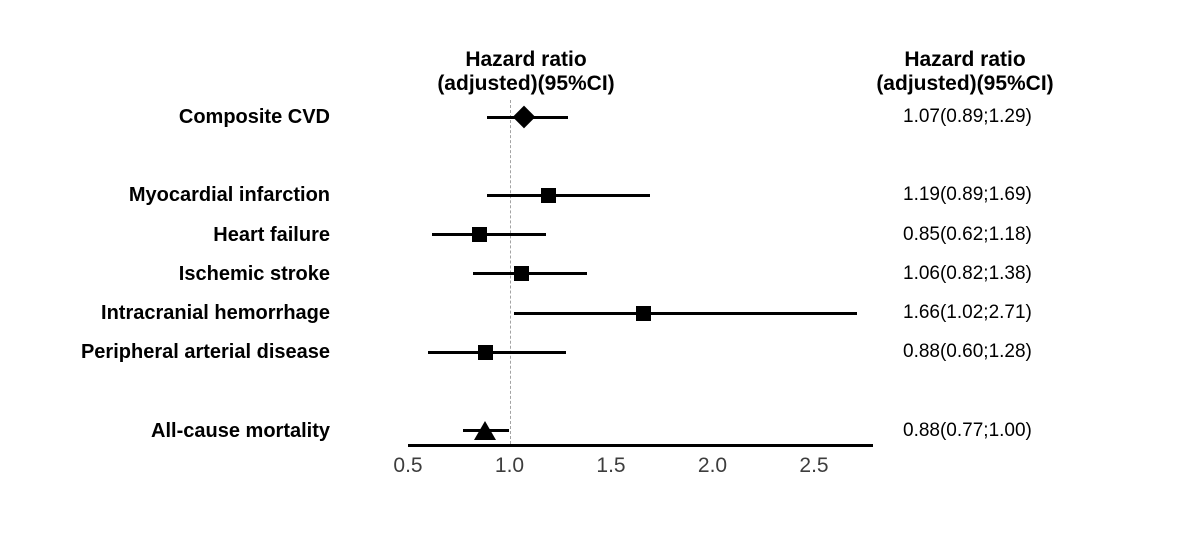  What do you see at coordinates (205, 352) in the screenshot?
I see `row-label: Peripheral arterial disease` at bounding box center [205, 352].